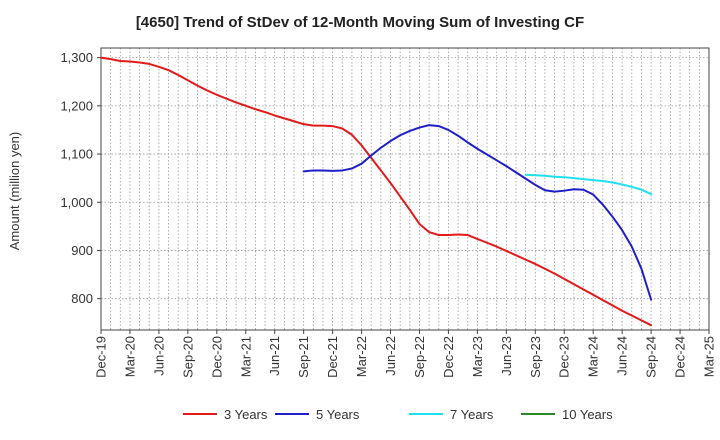 The height and width of the screenshot is (440, 720). I want to click on x-tick-label: Dec-23, so click(564, 357).